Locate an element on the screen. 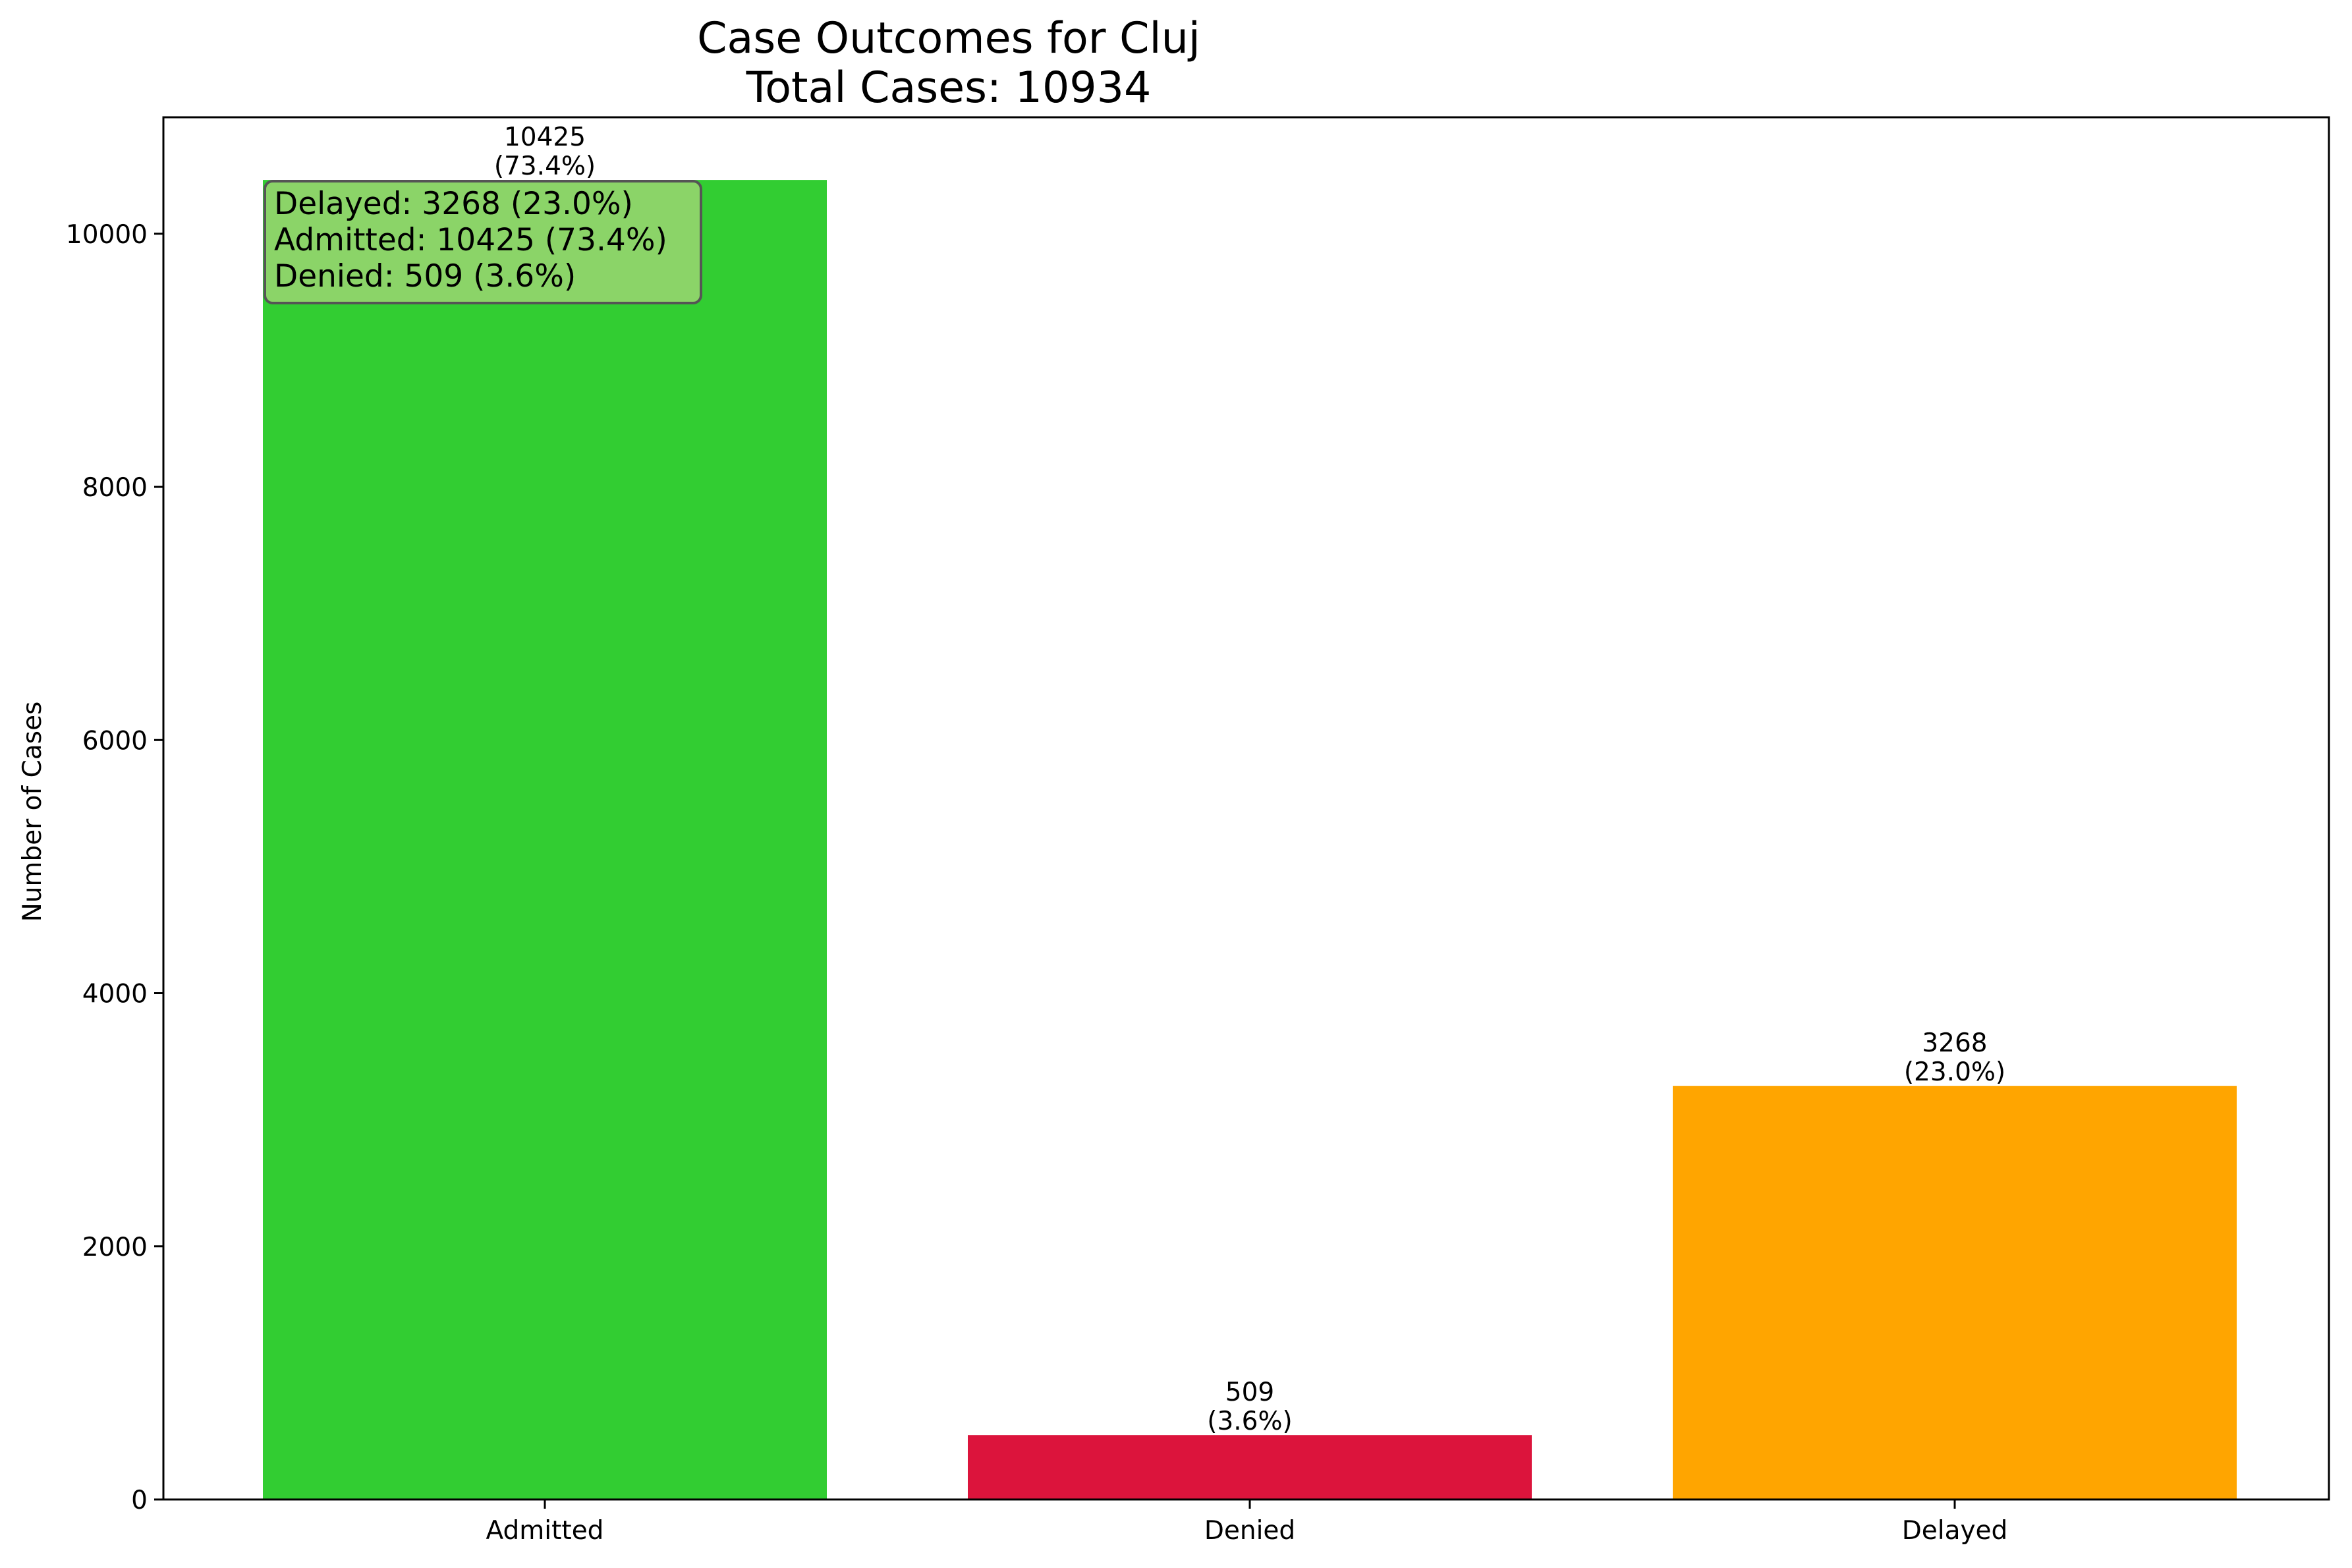  summary-line: Denied: 509 (3.6%) is located at coordinates (425, 276).